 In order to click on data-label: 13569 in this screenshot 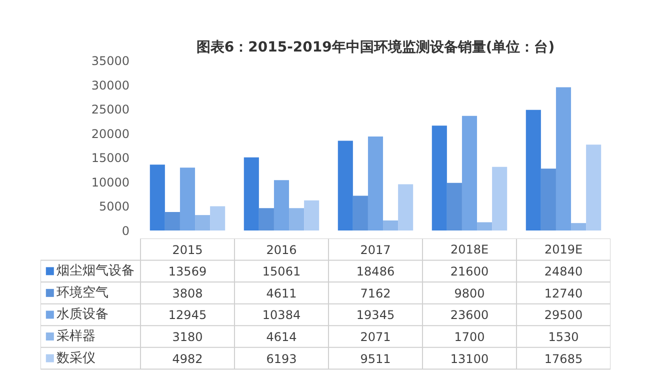, I will do `click(187, 271)`.